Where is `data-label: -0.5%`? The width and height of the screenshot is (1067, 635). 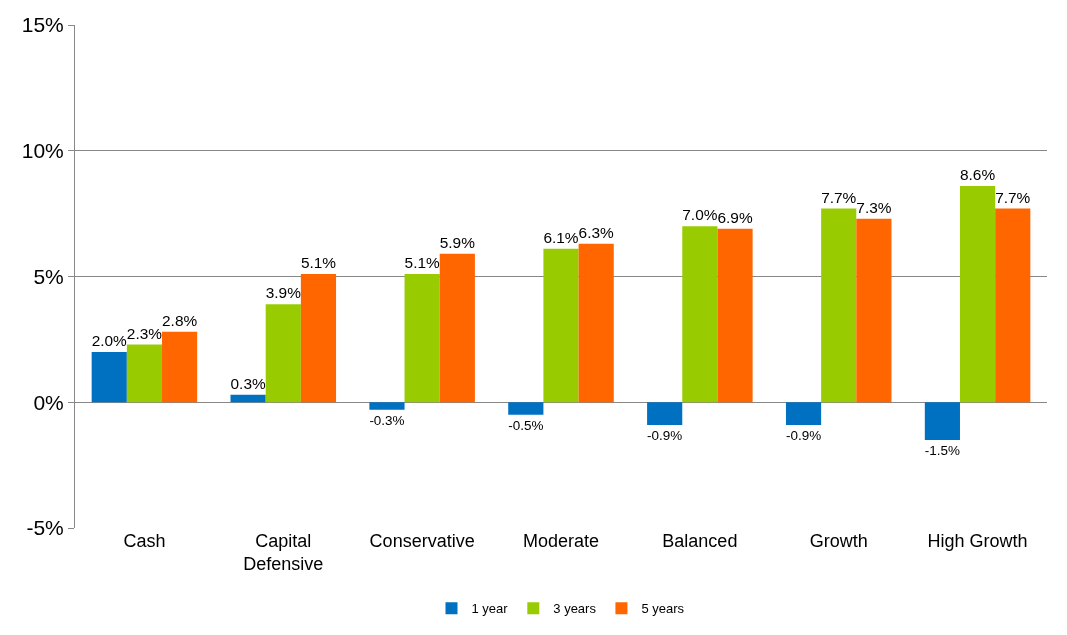
data-label: -0.5% is located at coordinates (526, 425).